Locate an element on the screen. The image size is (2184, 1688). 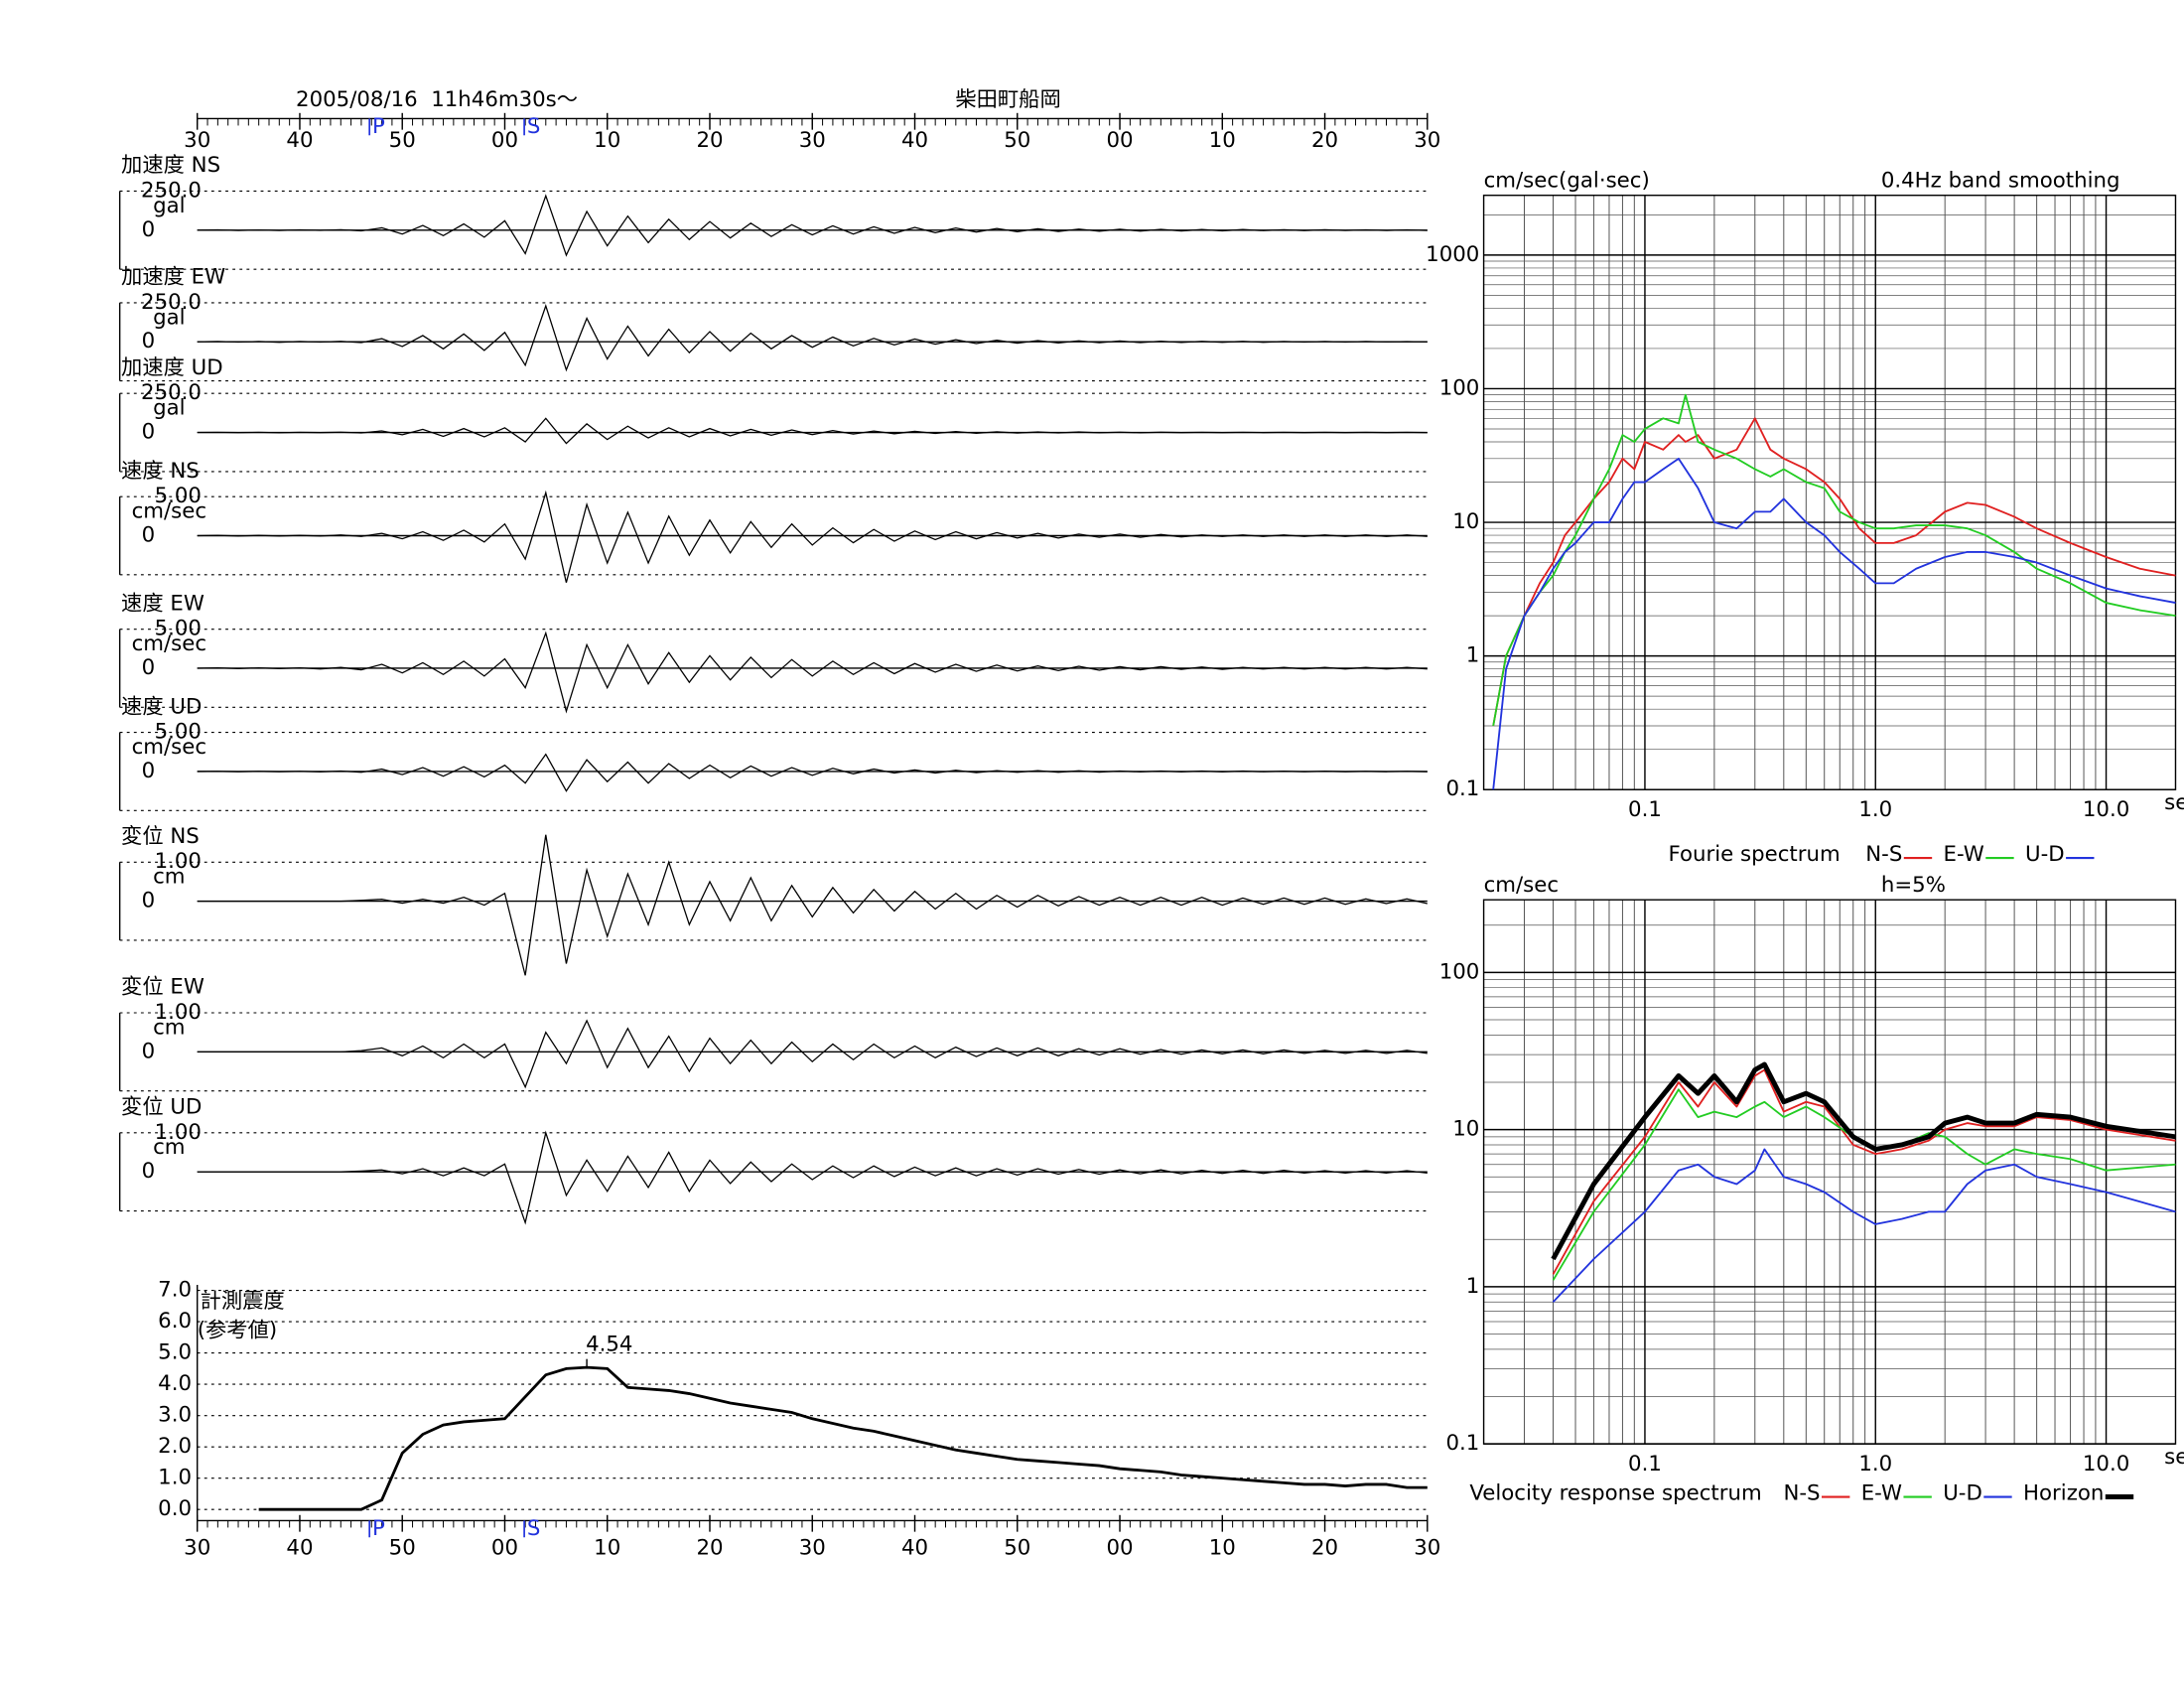
phase-label: S is located at coordinates (534, 125).